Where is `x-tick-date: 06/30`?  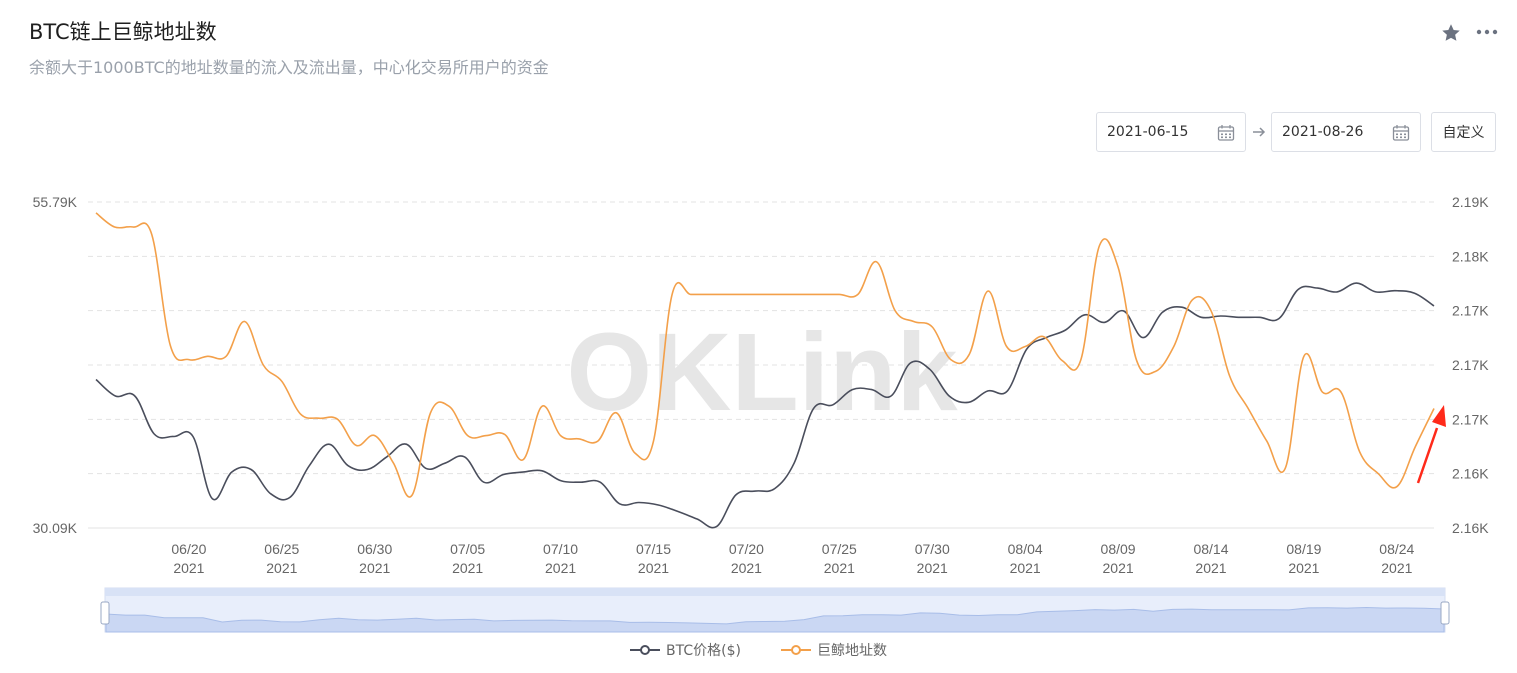 x-tick-date: 06/30 is located at coordinates (374, 549).